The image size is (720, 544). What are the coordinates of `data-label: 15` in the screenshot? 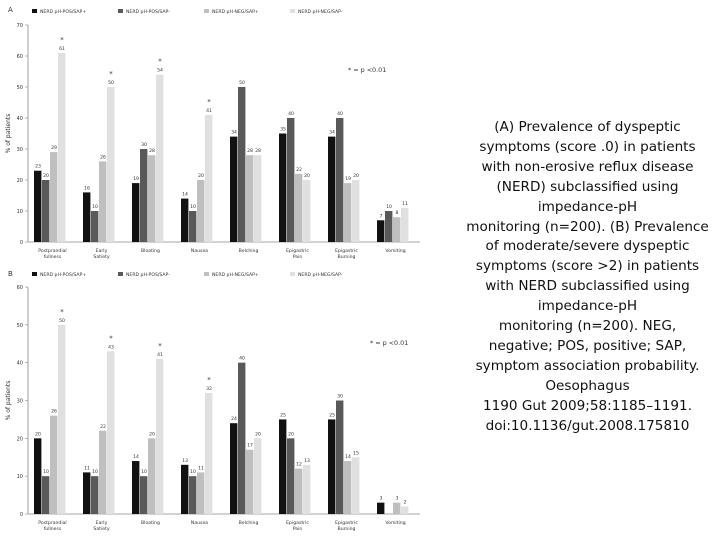 It's located at (356, 453).